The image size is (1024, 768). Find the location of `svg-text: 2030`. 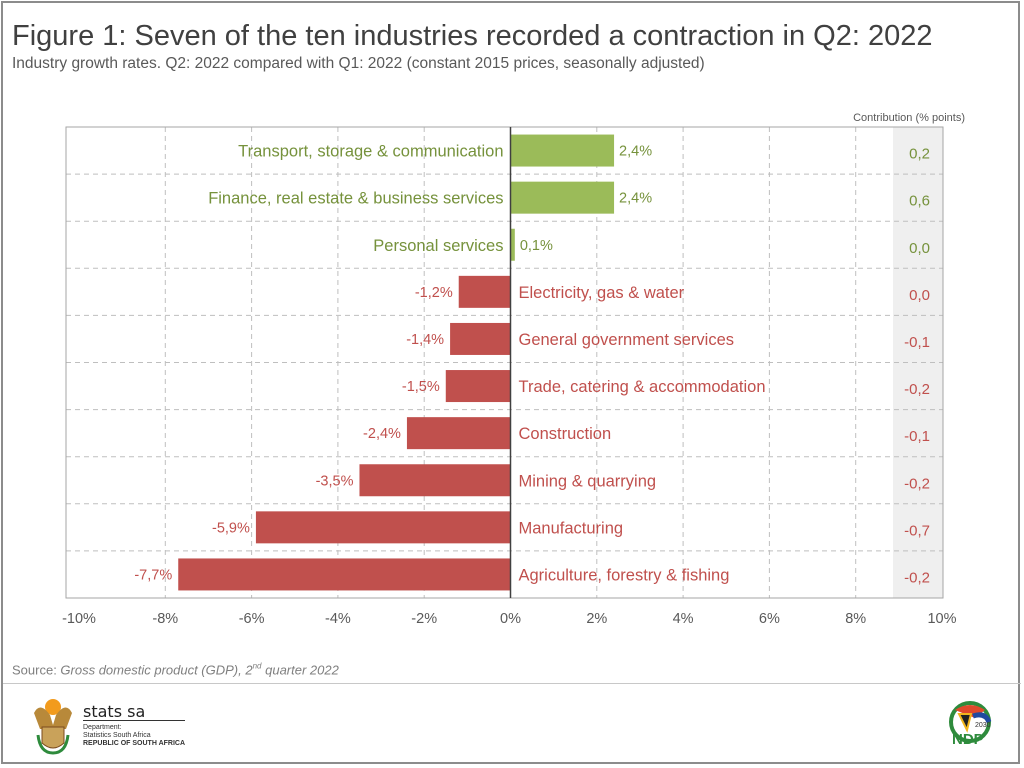

svg-text: 2030 is located at coordinates (983, 725).